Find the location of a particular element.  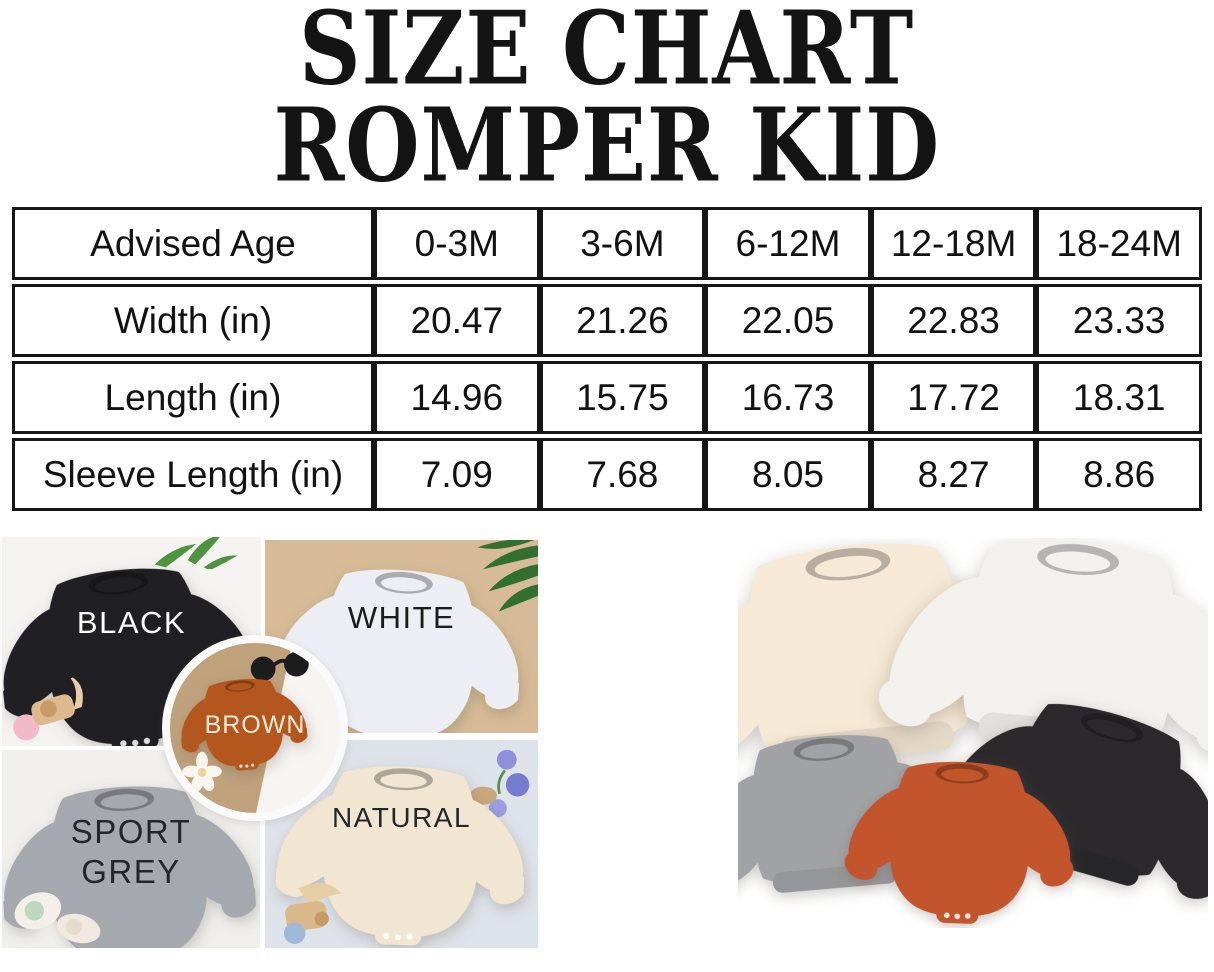

row-label: Length (in) is located at coordinates (193, 397).